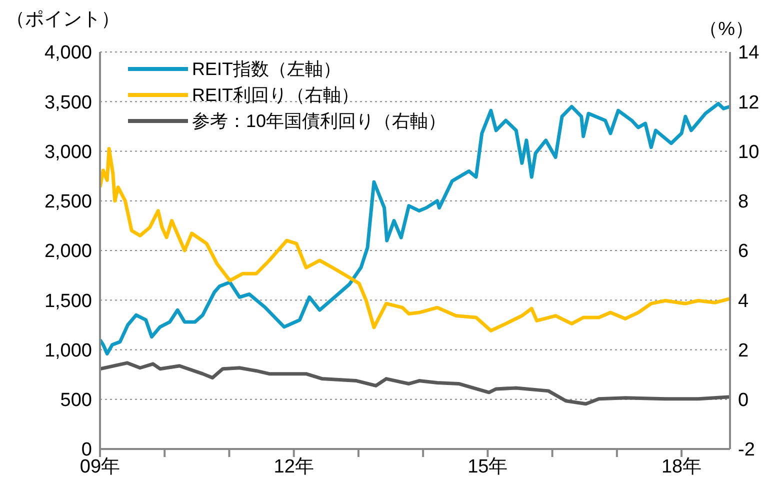  I want to click on x-tick-label: 18年, so click(681, 467).